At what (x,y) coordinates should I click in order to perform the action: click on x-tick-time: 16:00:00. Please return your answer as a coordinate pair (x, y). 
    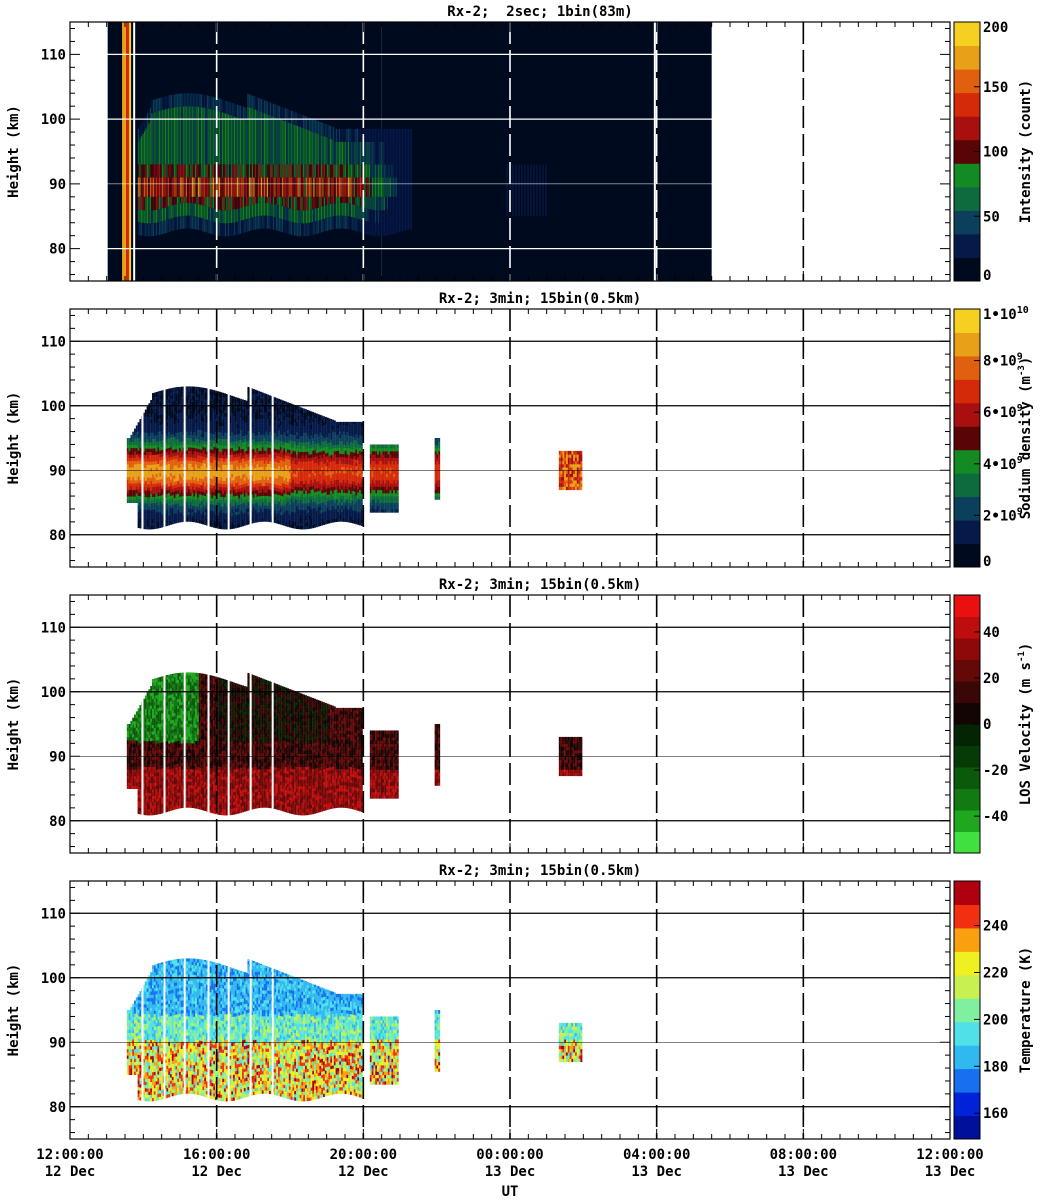
    Looking at the image, I should click on (216, 1155).